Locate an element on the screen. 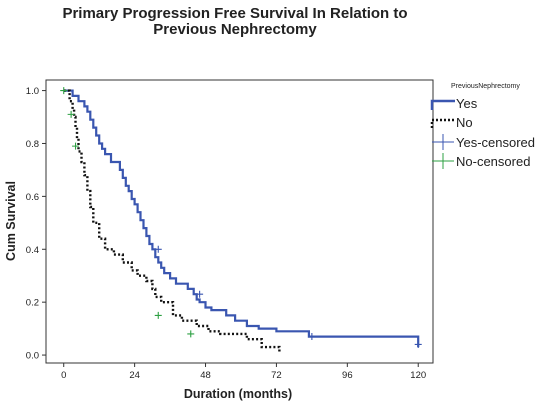 The image size is (550, 406). y-axis-title: Cum Survival is located at coordinates (11, 221).